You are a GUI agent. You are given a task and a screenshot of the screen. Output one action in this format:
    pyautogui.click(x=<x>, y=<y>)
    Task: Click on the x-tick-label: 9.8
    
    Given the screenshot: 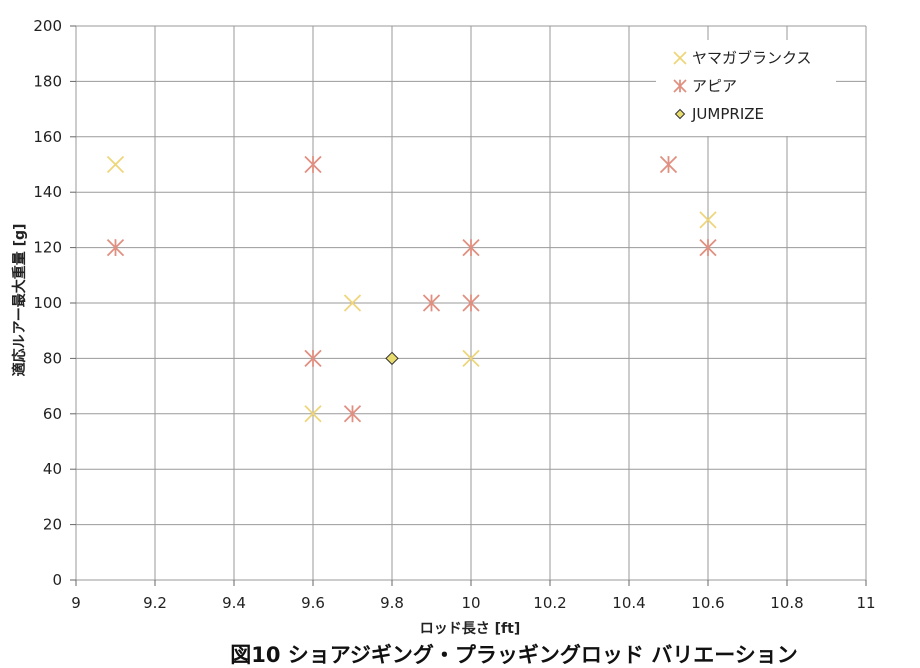 What is the action you would take?
    pyautogui.click(x=392, y=603)
    